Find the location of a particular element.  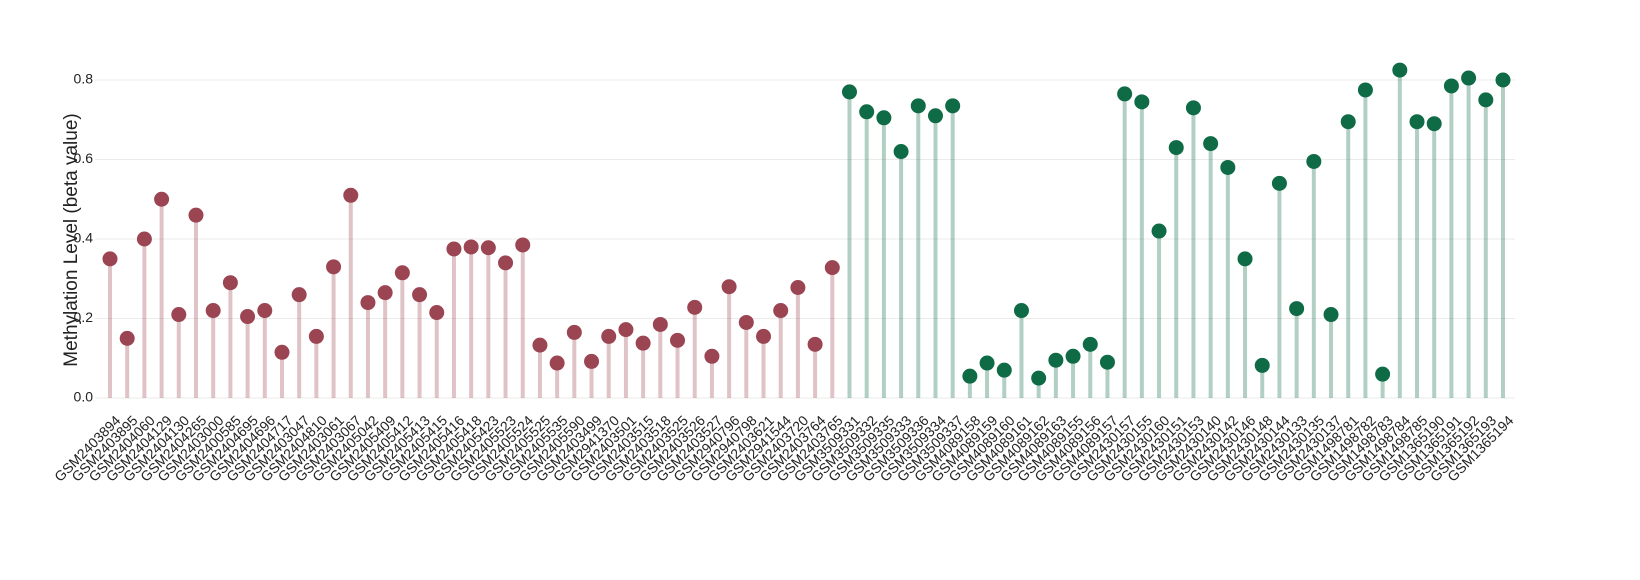

y-tick-label: 0.4 is located at coordinates (84, 238).